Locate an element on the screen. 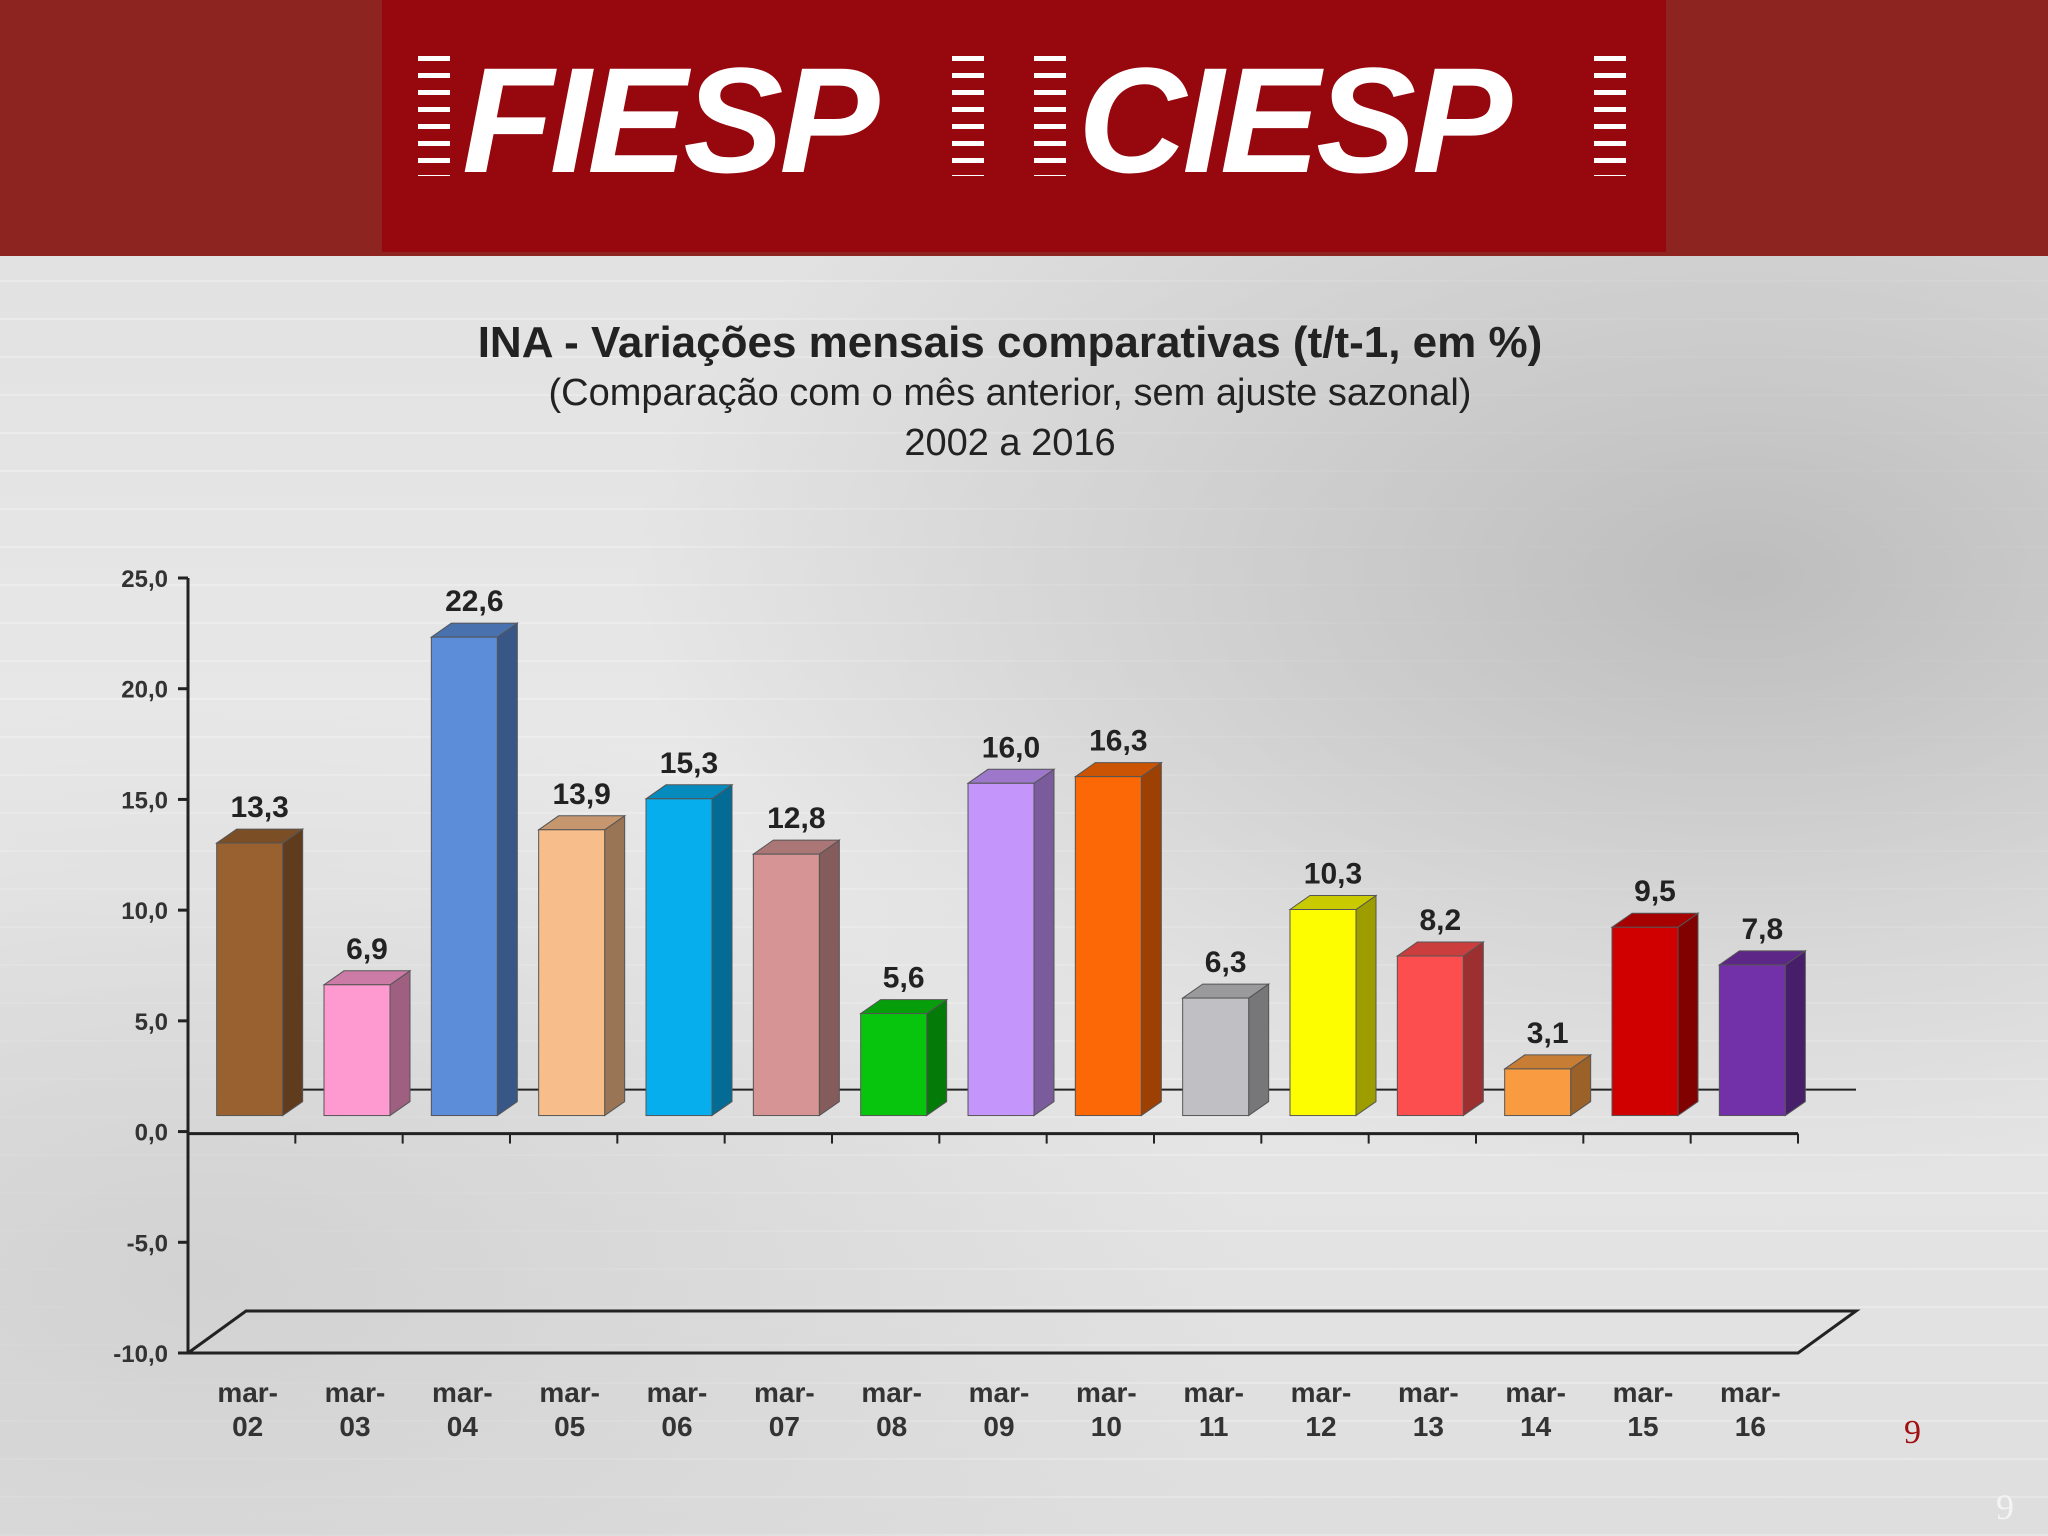 The height and width of the screenshot is (1536, 2048). y-tick-label: 20,0 is located at coordinates (144, 690).